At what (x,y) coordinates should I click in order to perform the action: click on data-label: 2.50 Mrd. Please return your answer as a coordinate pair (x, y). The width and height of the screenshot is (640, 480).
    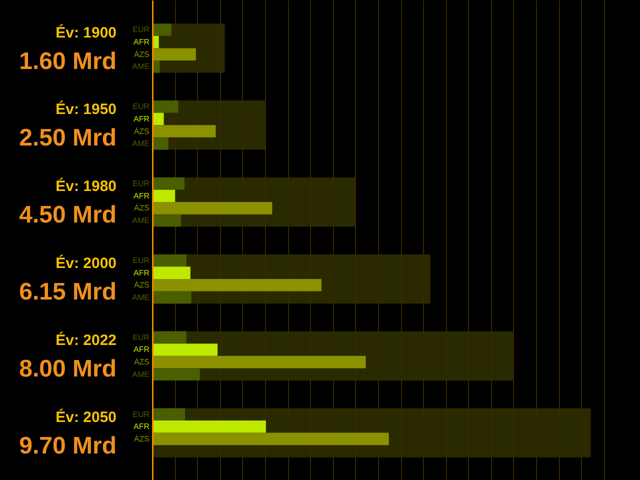
    Looking at the image, I should click on (68, 138).